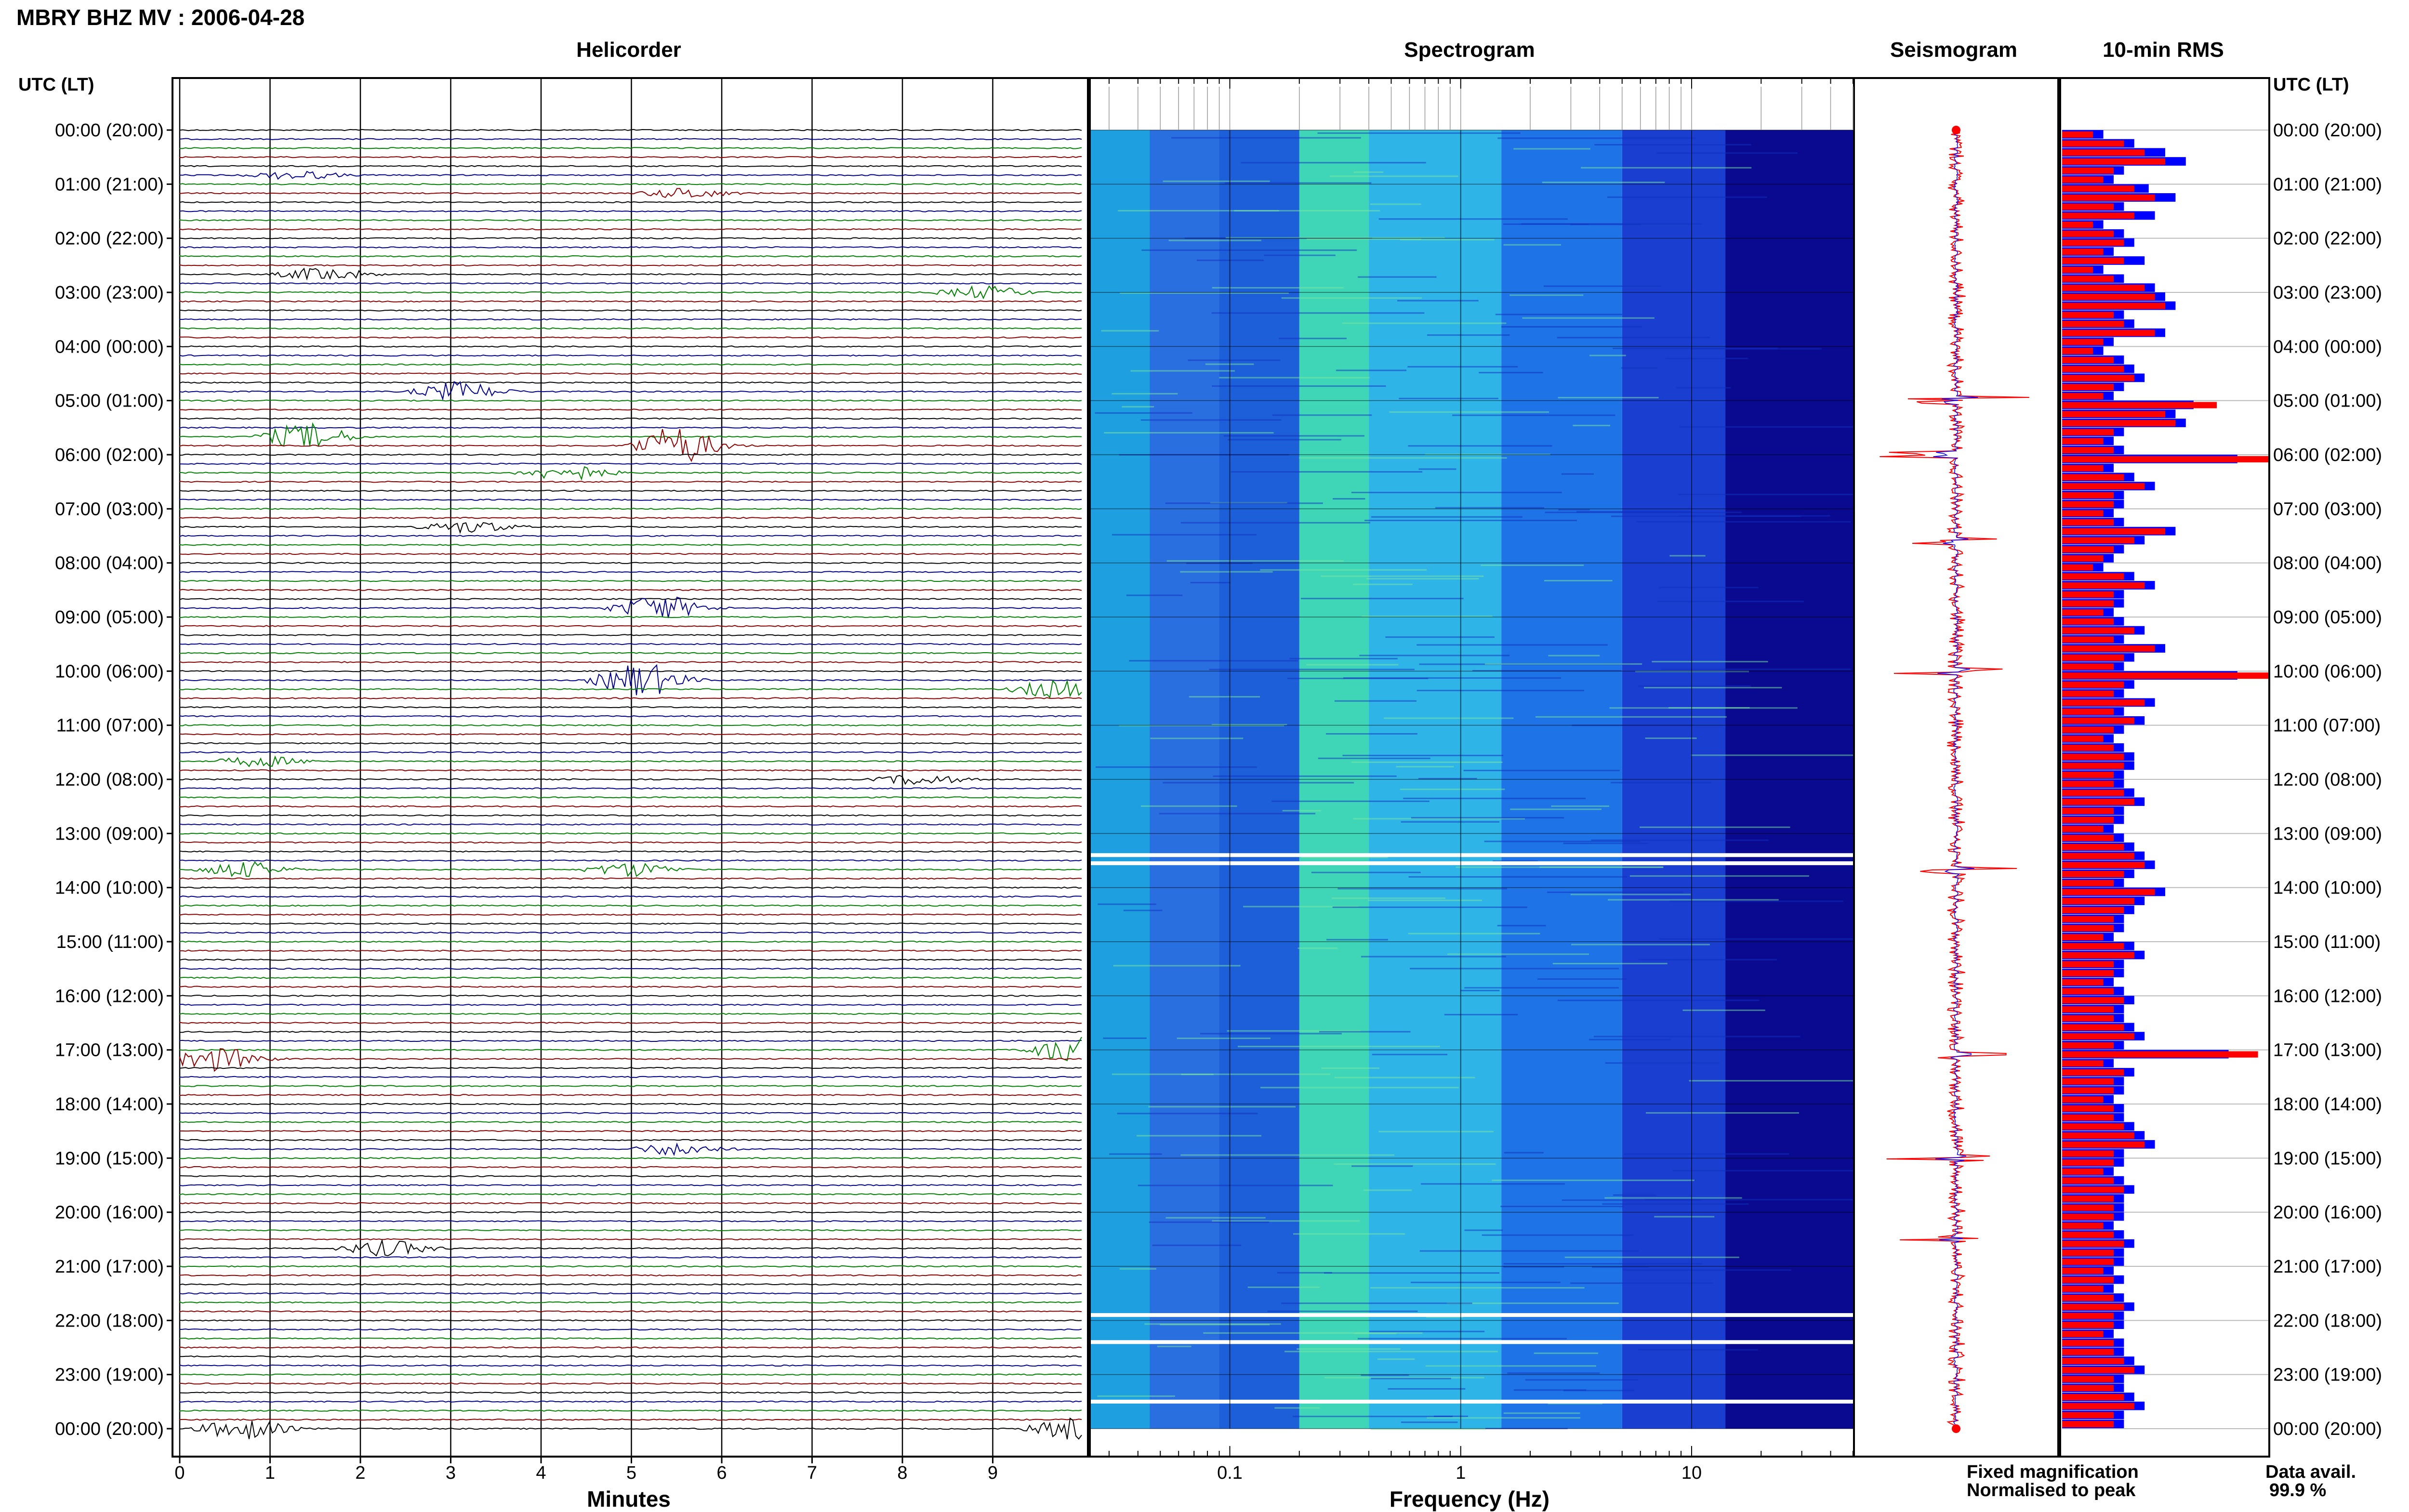  What do you see at coordinates (2327, 888) in the screenshot?
I see `time-tick-label: 14:00 (10:00)` at bounding box center [2327, 888].